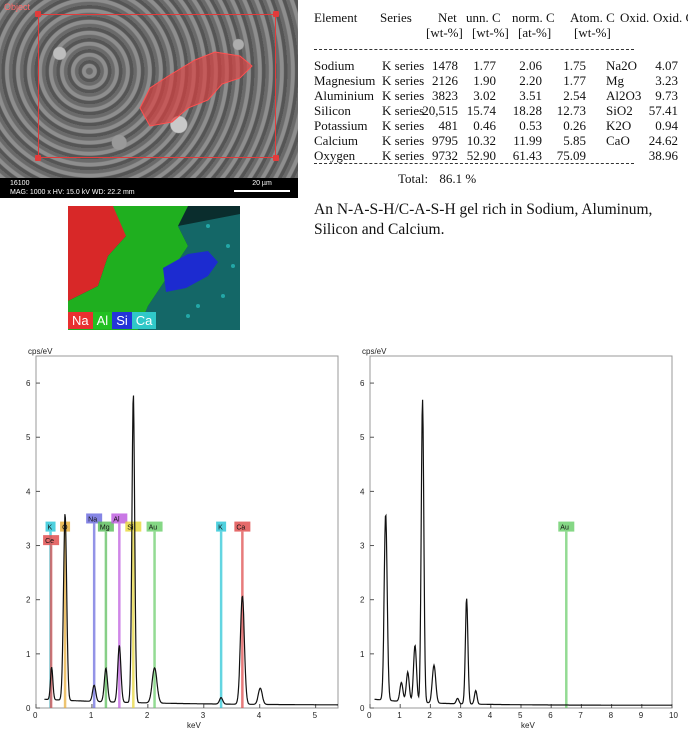 Image resolution: width=688 pixels, height=736 pixels. Describe the element at coordinates (80, 320) in the screenshot. I see `legend-na: Na` at that location.